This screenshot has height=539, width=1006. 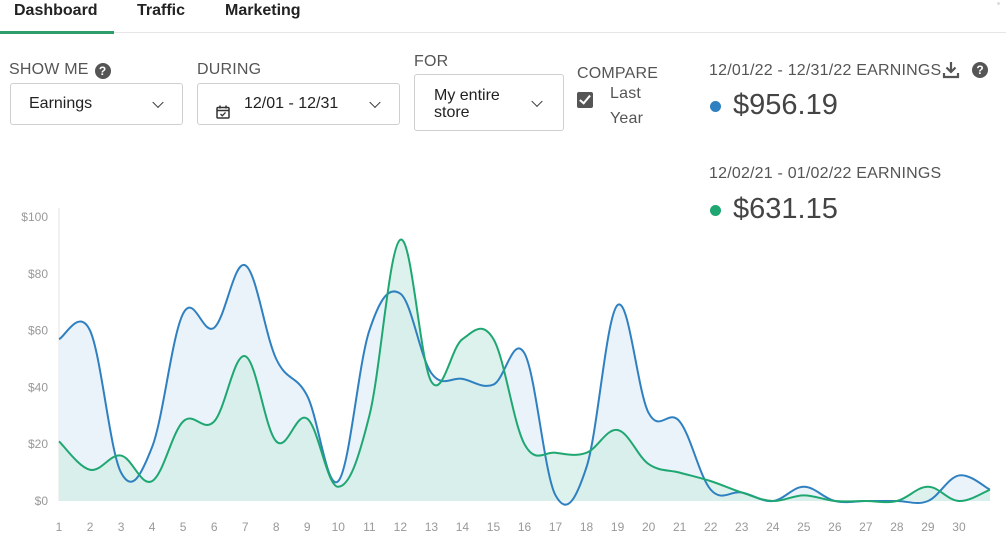 I want to click on during-label: DURING, so click(x=229, y=69).